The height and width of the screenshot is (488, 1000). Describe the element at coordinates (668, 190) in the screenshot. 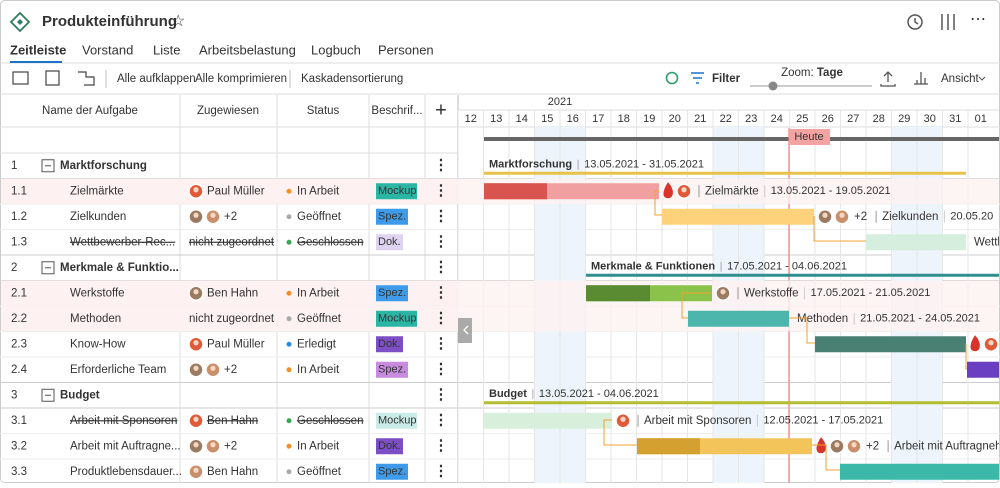

I see `overdue-flame` at that location.